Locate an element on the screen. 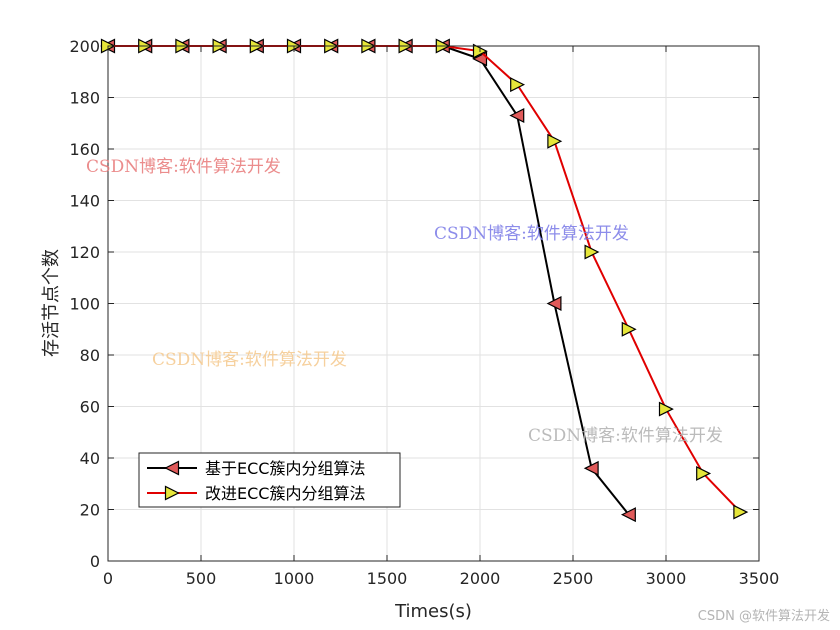  x-tick-label: 2000 is located at coordinates (480, 578).